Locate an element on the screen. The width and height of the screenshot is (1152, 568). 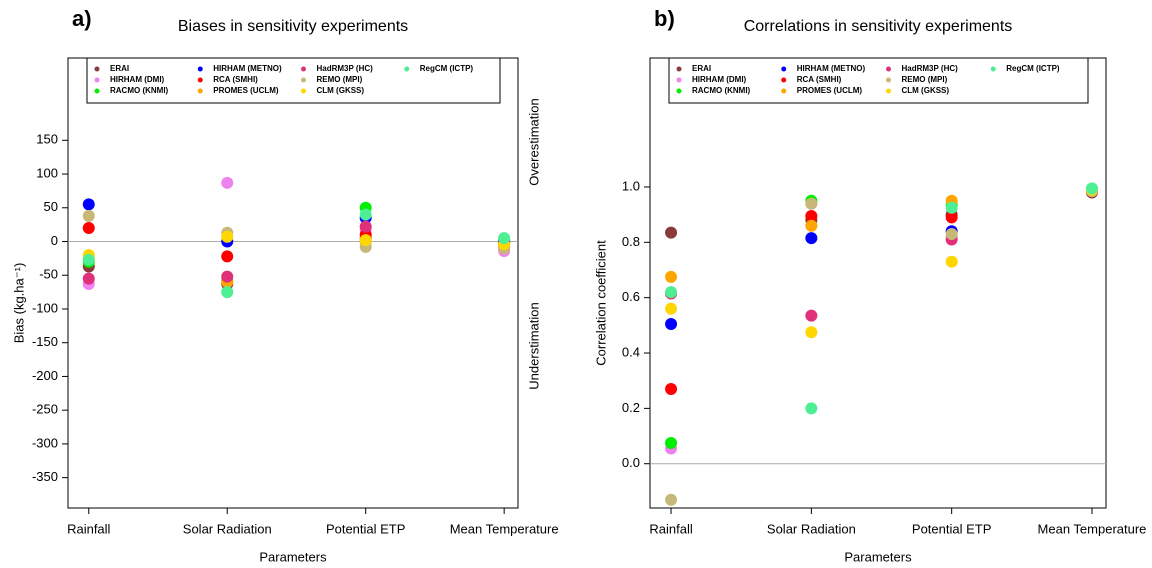
legend-label: REMO (MPI) is located at coordinates (925, 79).